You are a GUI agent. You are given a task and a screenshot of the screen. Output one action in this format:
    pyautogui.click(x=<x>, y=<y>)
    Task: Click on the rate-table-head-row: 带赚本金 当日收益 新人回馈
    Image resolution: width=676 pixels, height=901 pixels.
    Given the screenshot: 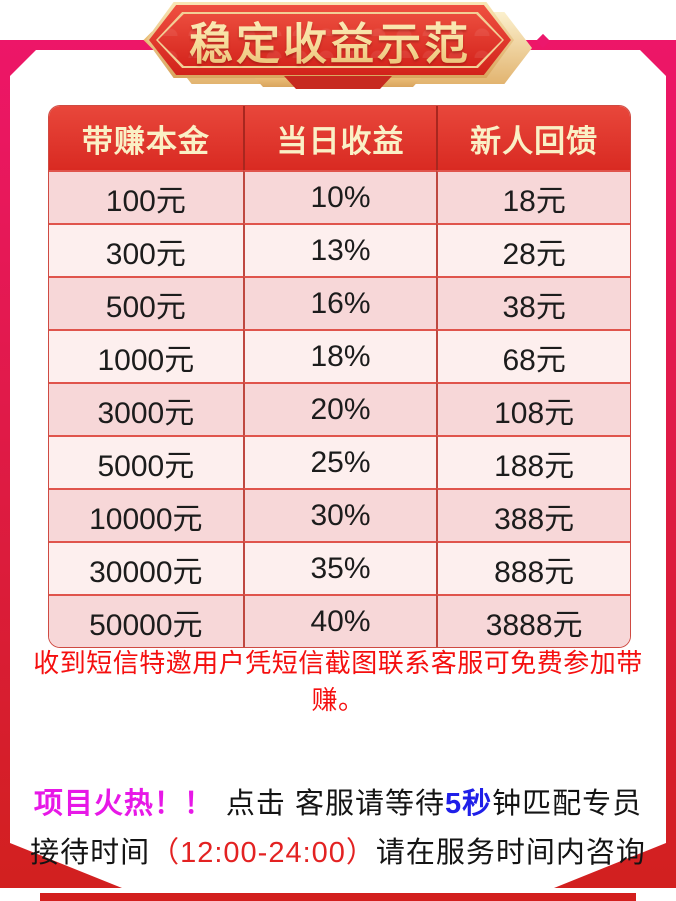 What is the action you would take?
    pyautogui.click(x=339, y=138)
    